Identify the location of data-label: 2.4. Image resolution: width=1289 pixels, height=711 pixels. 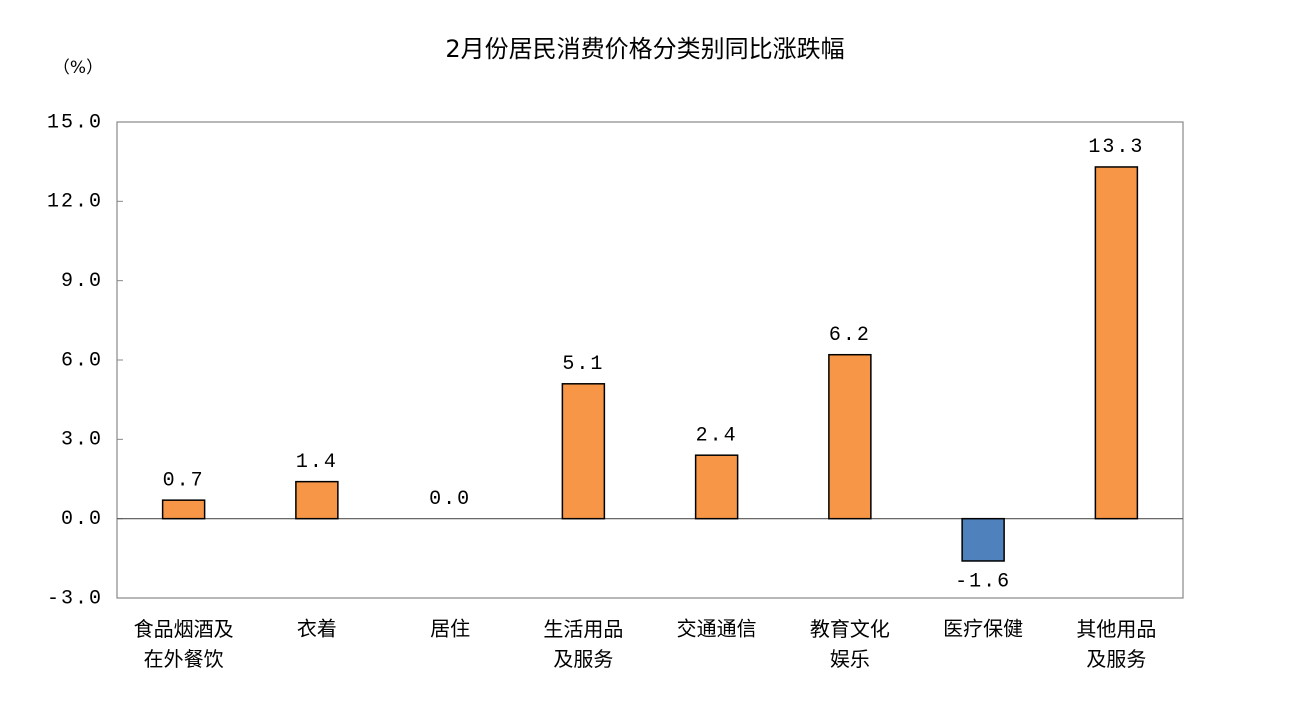
(717, 435).